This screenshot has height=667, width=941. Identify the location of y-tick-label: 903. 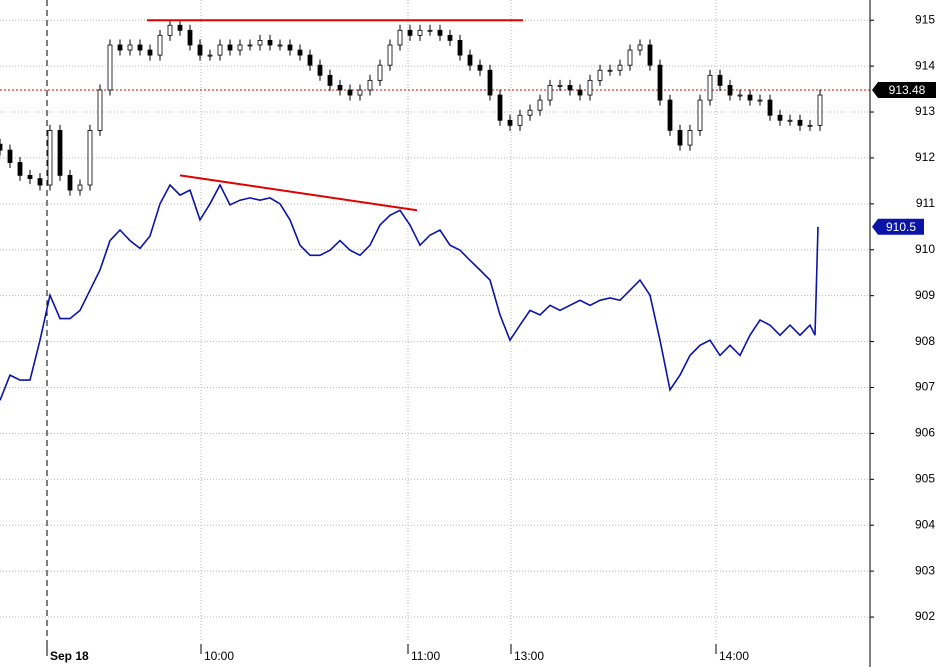
(925, 570).